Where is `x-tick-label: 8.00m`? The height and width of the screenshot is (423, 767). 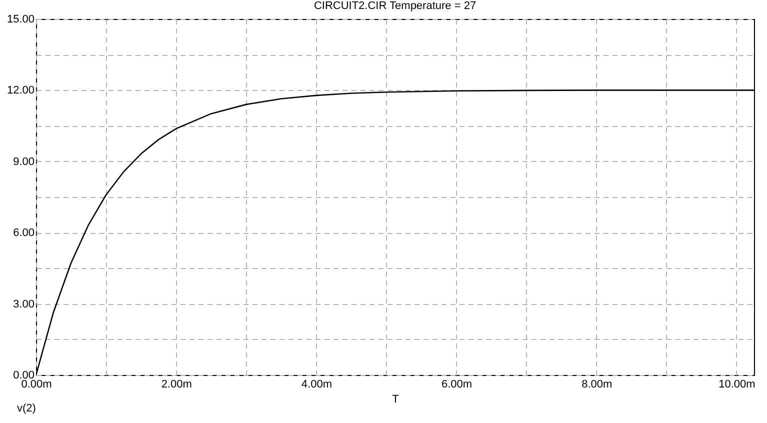 x-tick-label: 8.00m is located at coordinates (597, 384).